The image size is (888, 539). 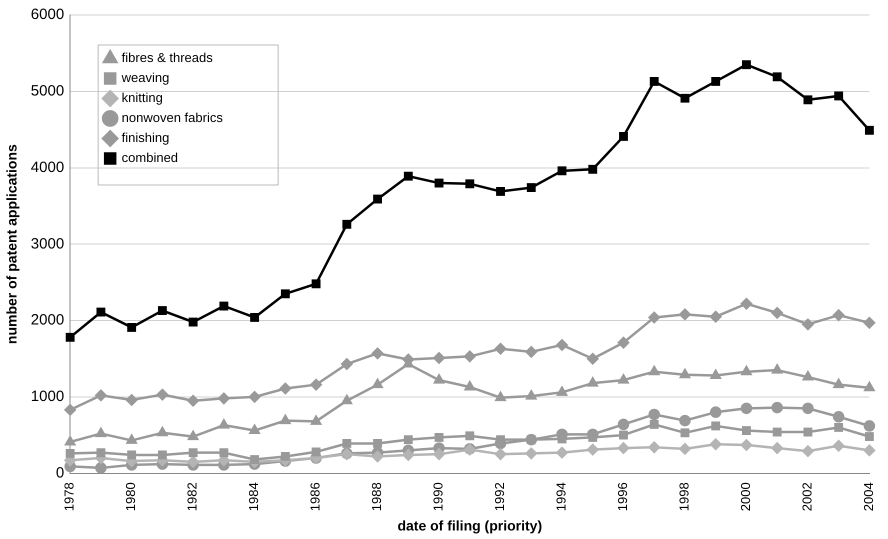 What do you see at coordinates (469, 525) in the screenshot?
I see `x-axis-title: date of filing (priority)` at bounding box center [469, 525].